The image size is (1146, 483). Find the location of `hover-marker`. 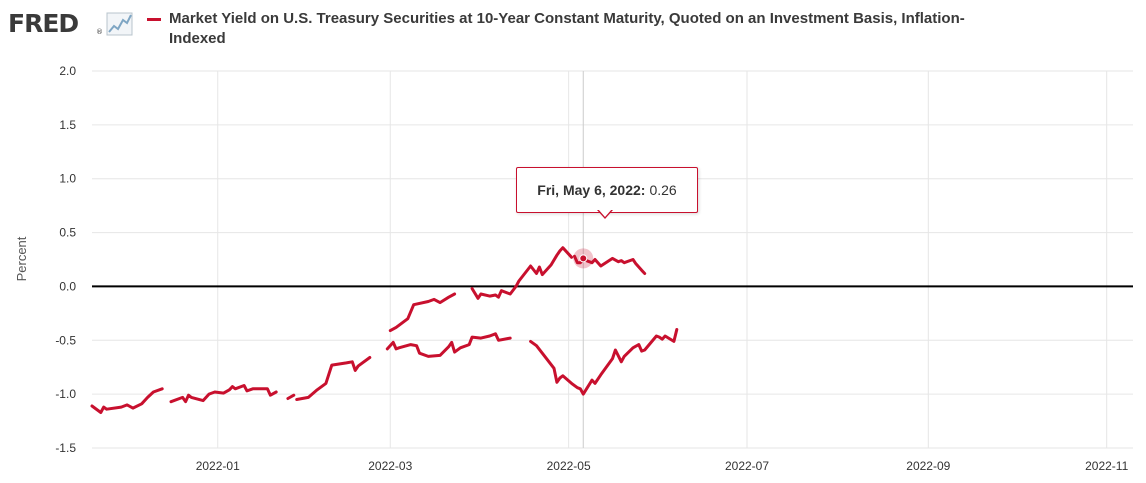

hover-marker is located at coordinates (583, 258).